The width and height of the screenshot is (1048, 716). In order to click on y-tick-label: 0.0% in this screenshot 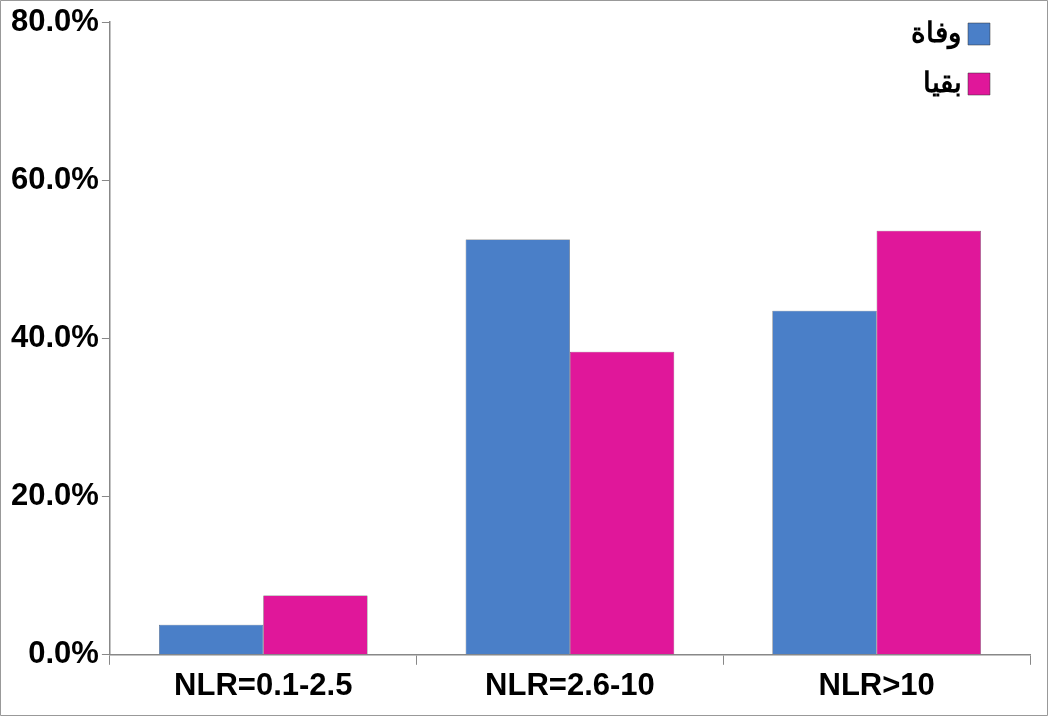, I will do `click(63, 653)`.